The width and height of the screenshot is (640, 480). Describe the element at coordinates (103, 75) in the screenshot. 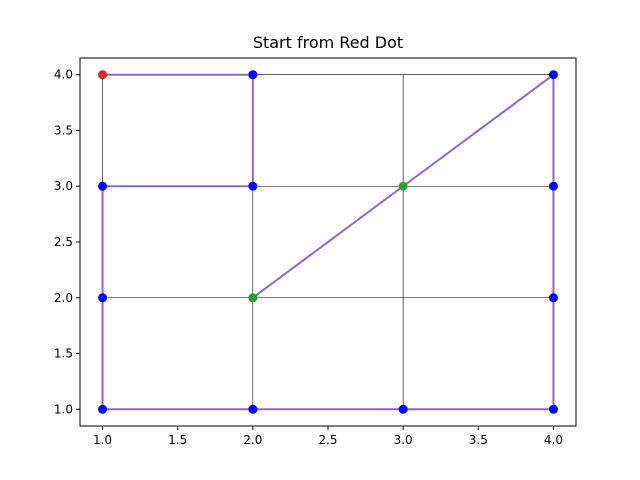

I see `start-point` at that location.